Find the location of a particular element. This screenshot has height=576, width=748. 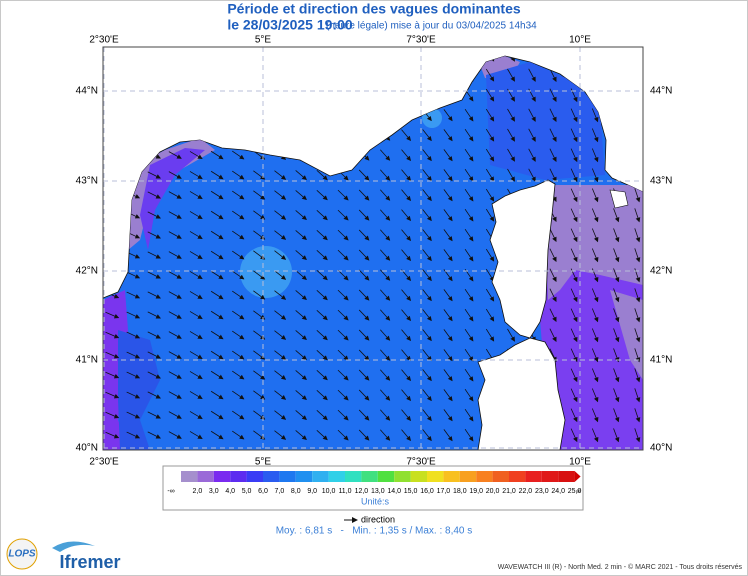

date: le 28/03/2025 19:00 is located at coordinates (290, 25).